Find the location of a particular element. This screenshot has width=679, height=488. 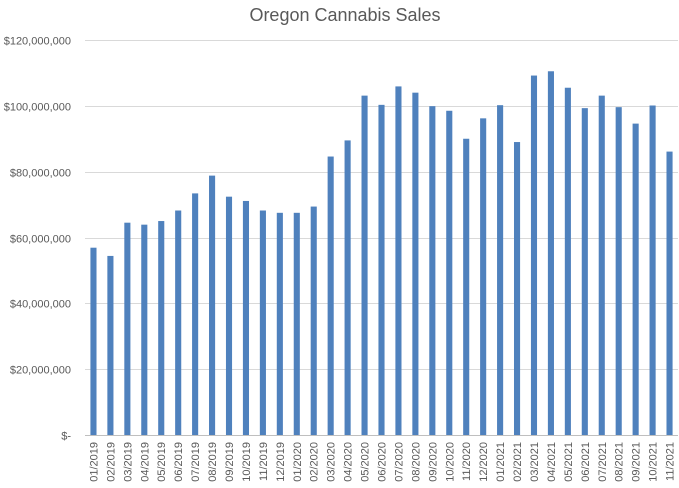

x-tick-label: 08/2019 is located at coordinates (213, 462).